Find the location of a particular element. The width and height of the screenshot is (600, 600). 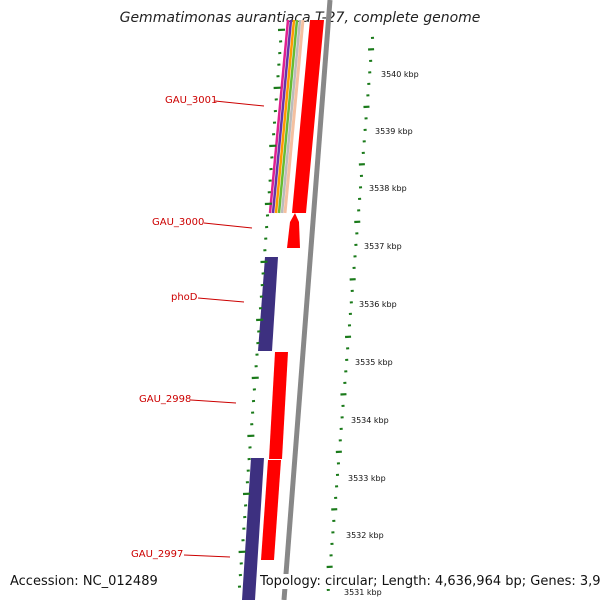

gene-label-GAU_3000: GAU_3000 is located at coordinates (178, 222).